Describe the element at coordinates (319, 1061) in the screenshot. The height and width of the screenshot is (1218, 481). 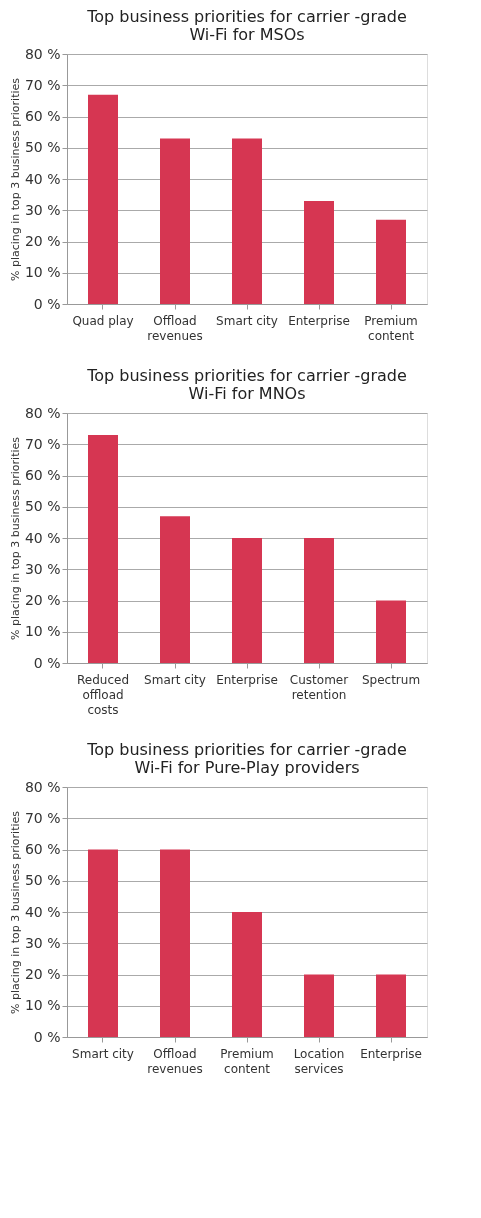
I see `x-tick-label: Location services` at that location.